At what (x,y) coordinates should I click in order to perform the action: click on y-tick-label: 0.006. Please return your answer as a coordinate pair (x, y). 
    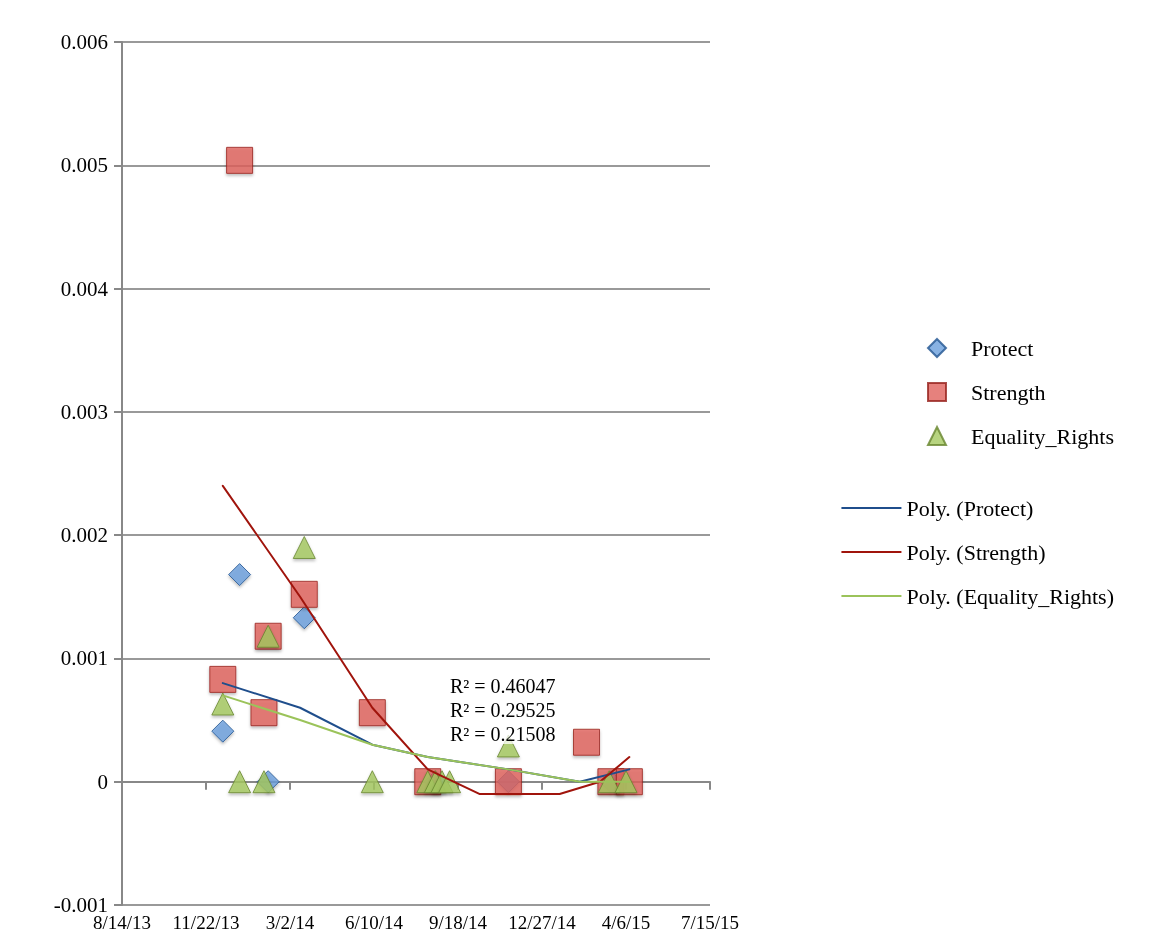
    Looking at the image, I should click on (84, 42).